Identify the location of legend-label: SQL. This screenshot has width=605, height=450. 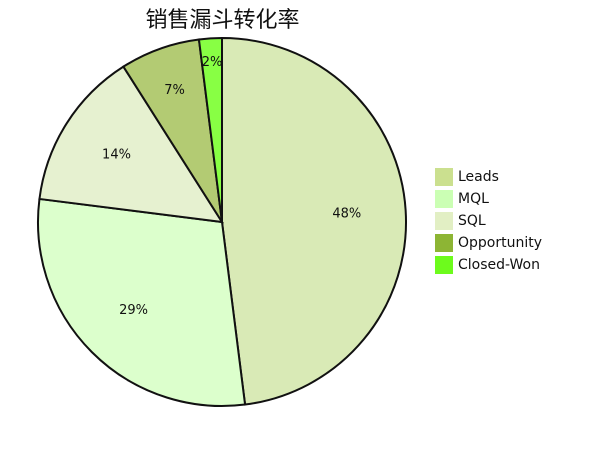
(472, 221).